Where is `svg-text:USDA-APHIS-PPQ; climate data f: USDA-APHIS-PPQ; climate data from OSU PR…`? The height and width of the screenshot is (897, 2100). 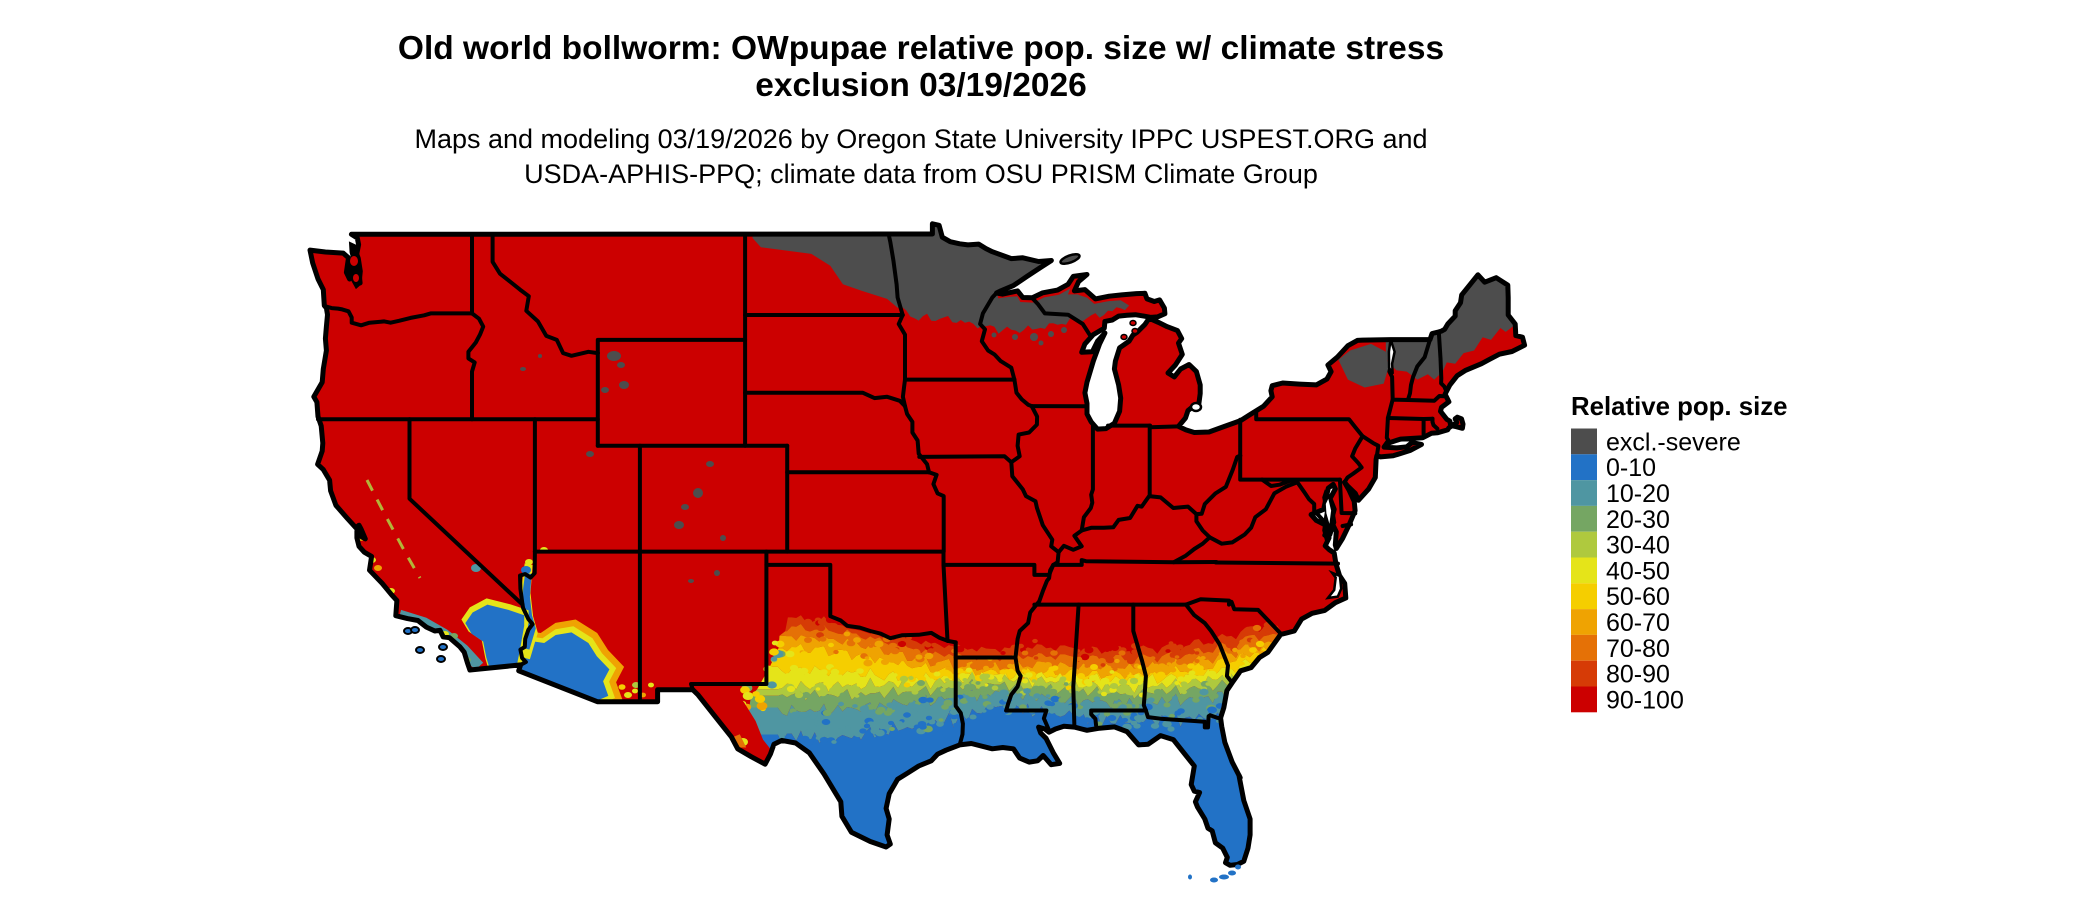
svg-text:USDA-APHIS-PPQ; climate data f: USDA-APHIS-PPQ; climate data from OSU PR… is located at coordinates (921, 174).